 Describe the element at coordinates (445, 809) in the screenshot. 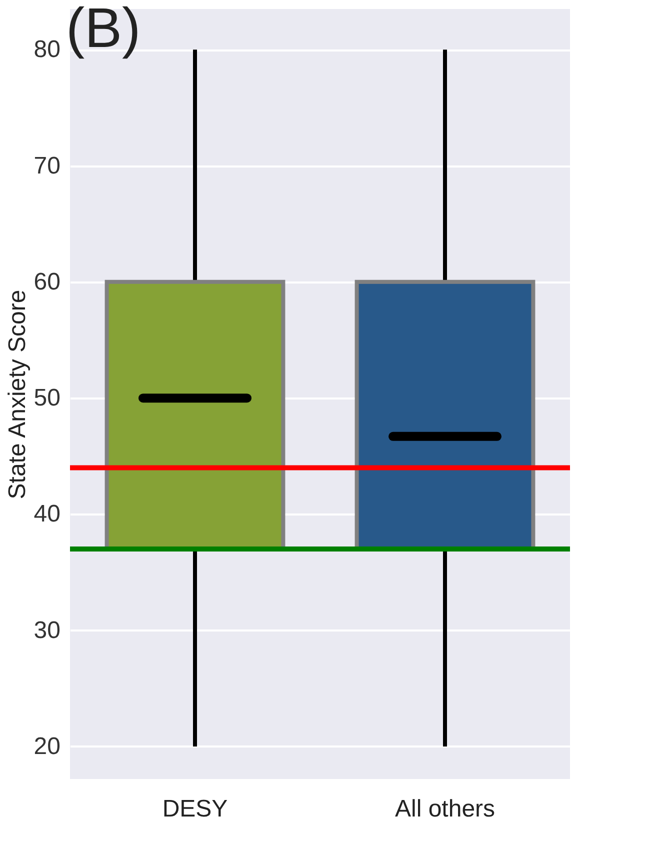

I see `x-tick-label: All others` at that location.